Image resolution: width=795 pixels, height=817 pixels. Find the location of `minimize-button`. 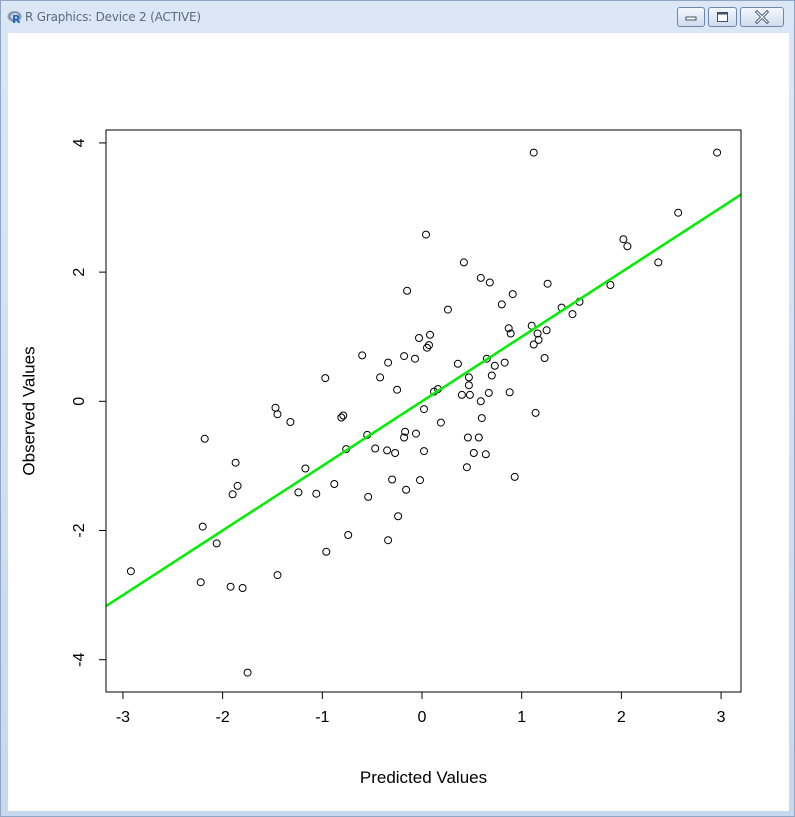

minimize-button is located at coordinates (691, 17).